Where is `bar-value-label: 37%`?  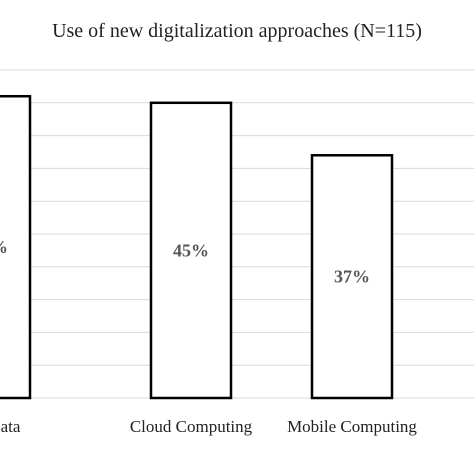 bar-value-label: 37% is located at coordinates (352, 277).